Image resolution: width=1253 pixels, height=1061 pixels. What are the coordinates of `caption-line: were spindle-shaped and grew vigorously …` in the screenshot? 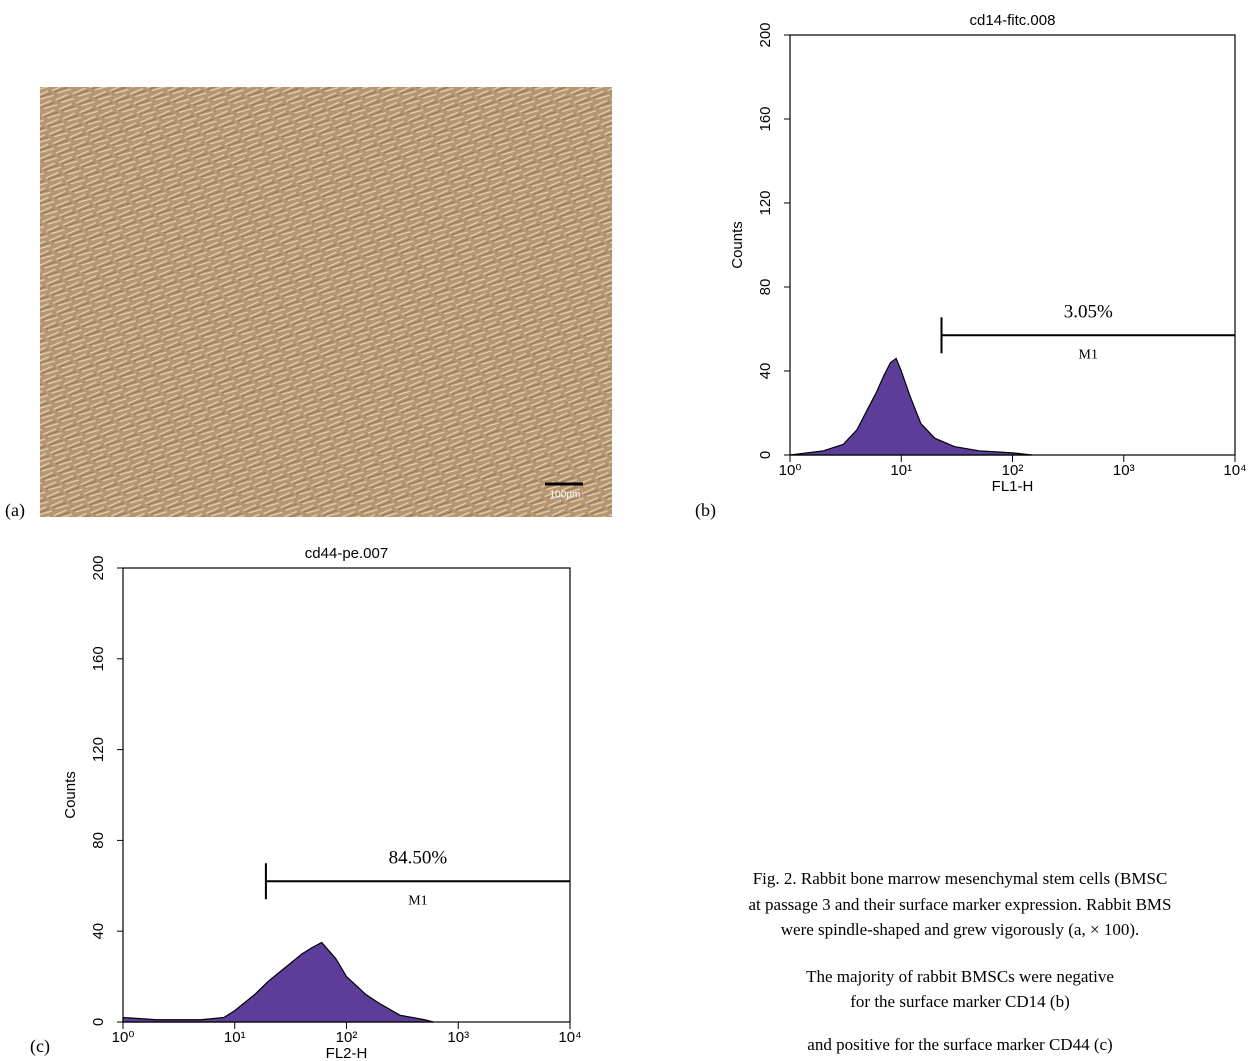 It's located at (960, 929).